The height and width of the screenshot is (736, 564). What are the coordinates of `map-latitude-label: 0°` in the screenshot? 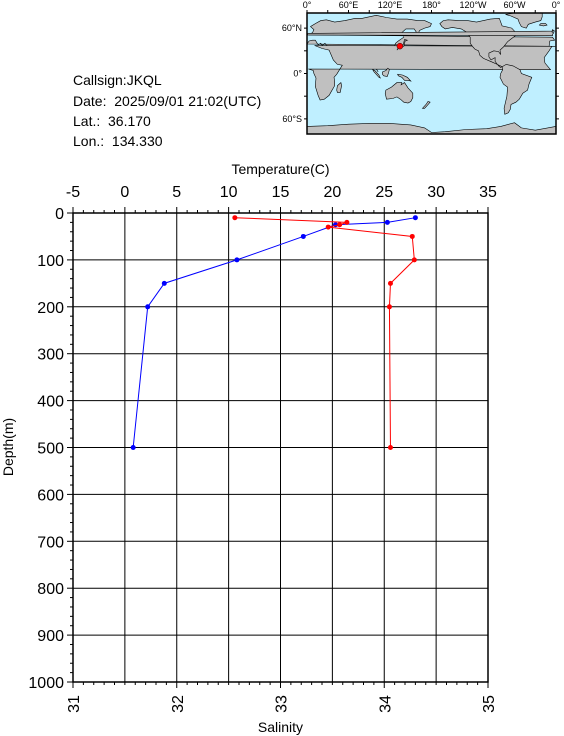 It's located at (297, 74).